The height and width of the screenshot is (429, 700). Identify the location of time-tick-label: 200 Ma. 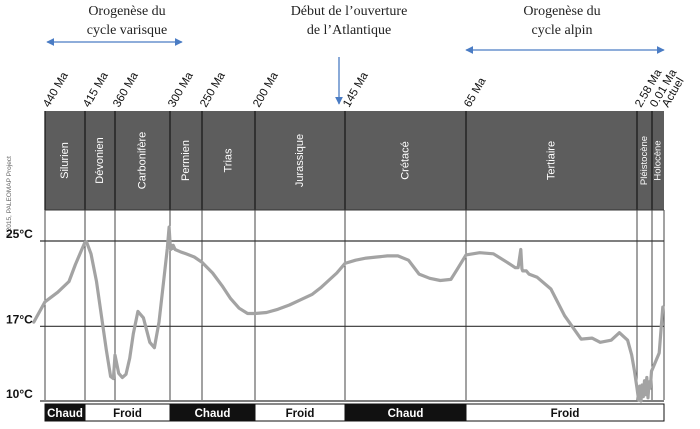
(266, 90).